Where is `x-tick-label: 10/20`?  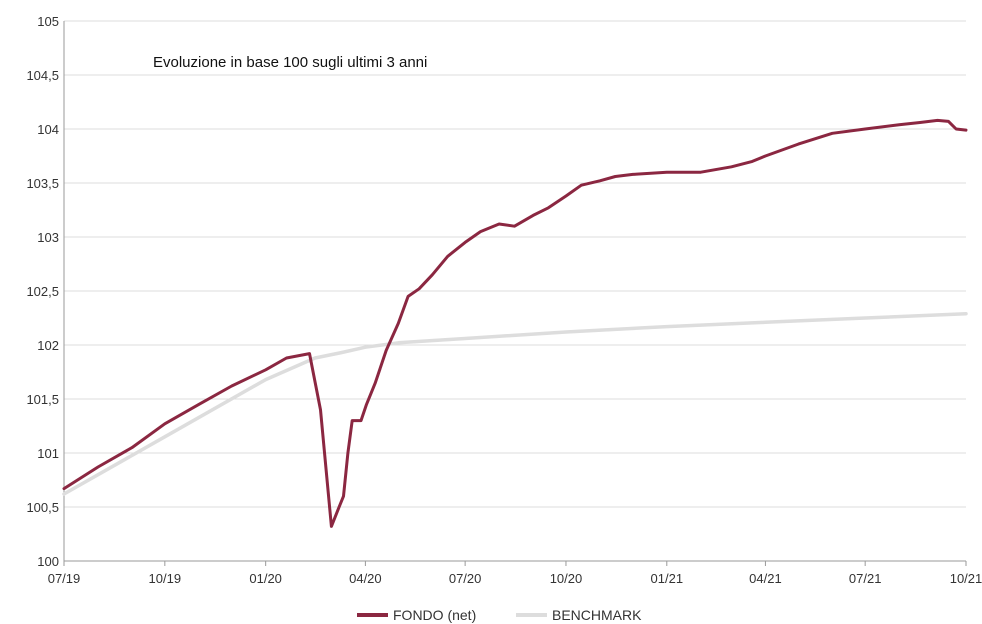
x-tick-label: 10/20 is located at coordinates (566, 578).